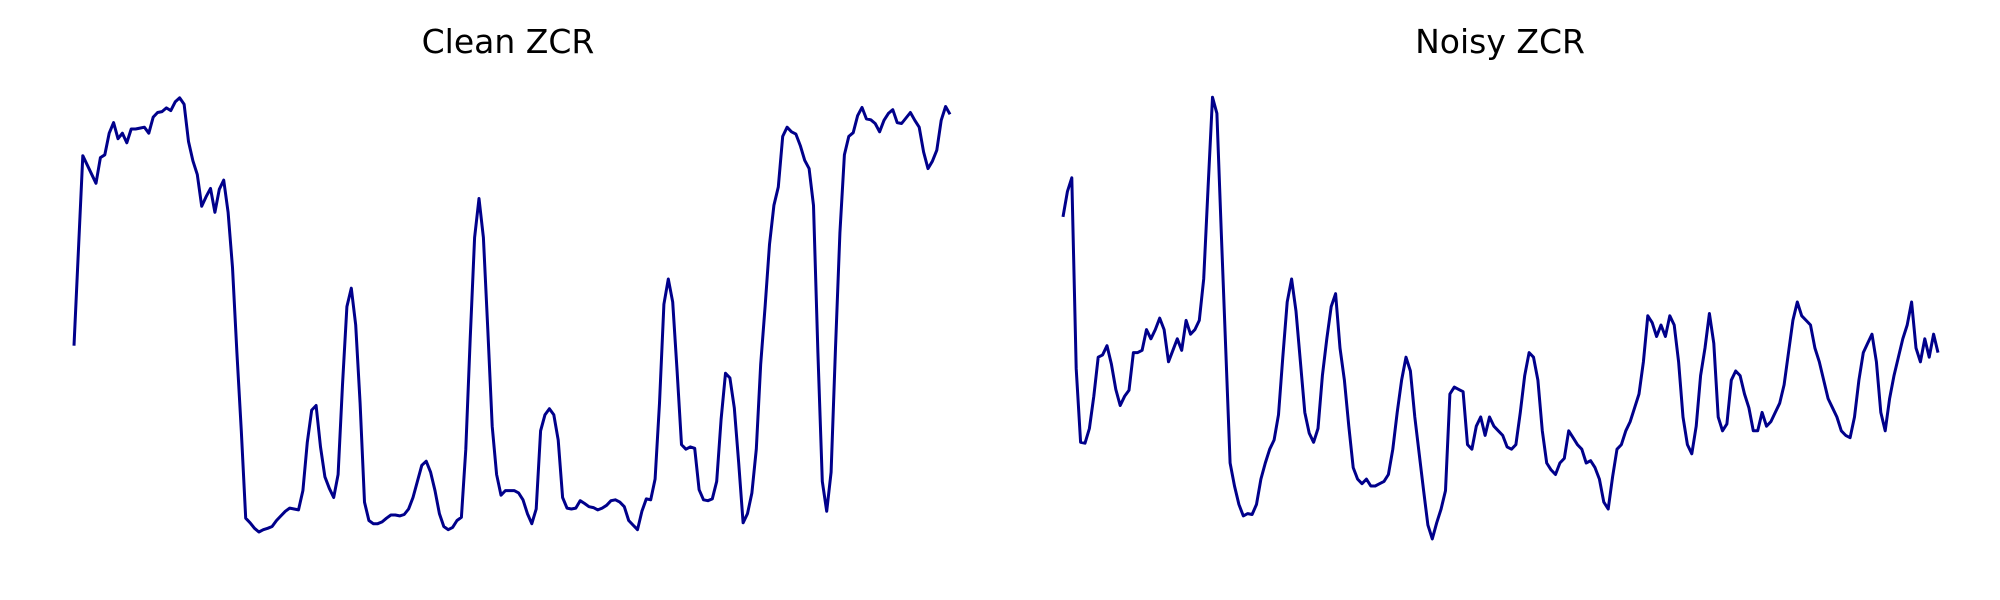 The width and height of the screenshot is (2000, 600). Describe the element at coordinates (1500, 41) in the screenshot. I see `chart-title-noisy: Noisy ZCR` at that location.